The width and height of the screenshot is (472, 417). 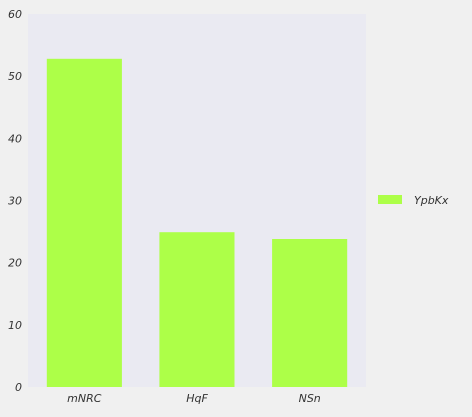 I want to click on y-tick-label: 40, so click(x=15, y=138).